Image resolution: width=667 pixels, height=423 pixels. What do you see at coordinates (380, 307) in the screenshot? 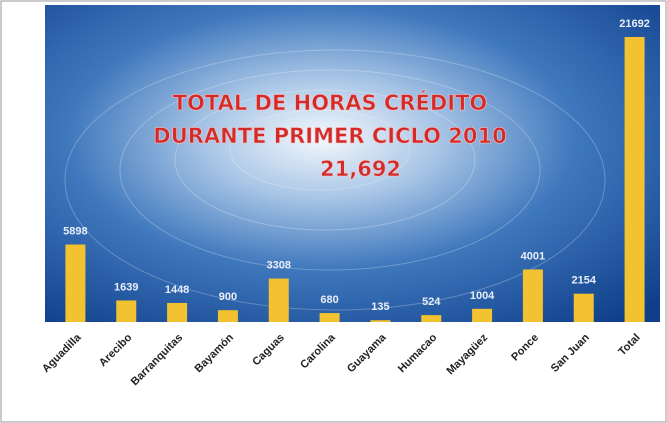
I see `value-label: 135` at bounding box center [380, 307].